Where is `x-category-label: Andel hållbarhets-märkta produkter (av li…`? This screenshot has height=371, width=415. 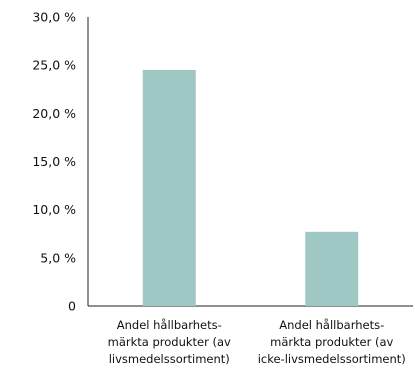
x-category-label: Andel hållbarhets-märkta produkter (av li… is located at coordinates (169, 342).